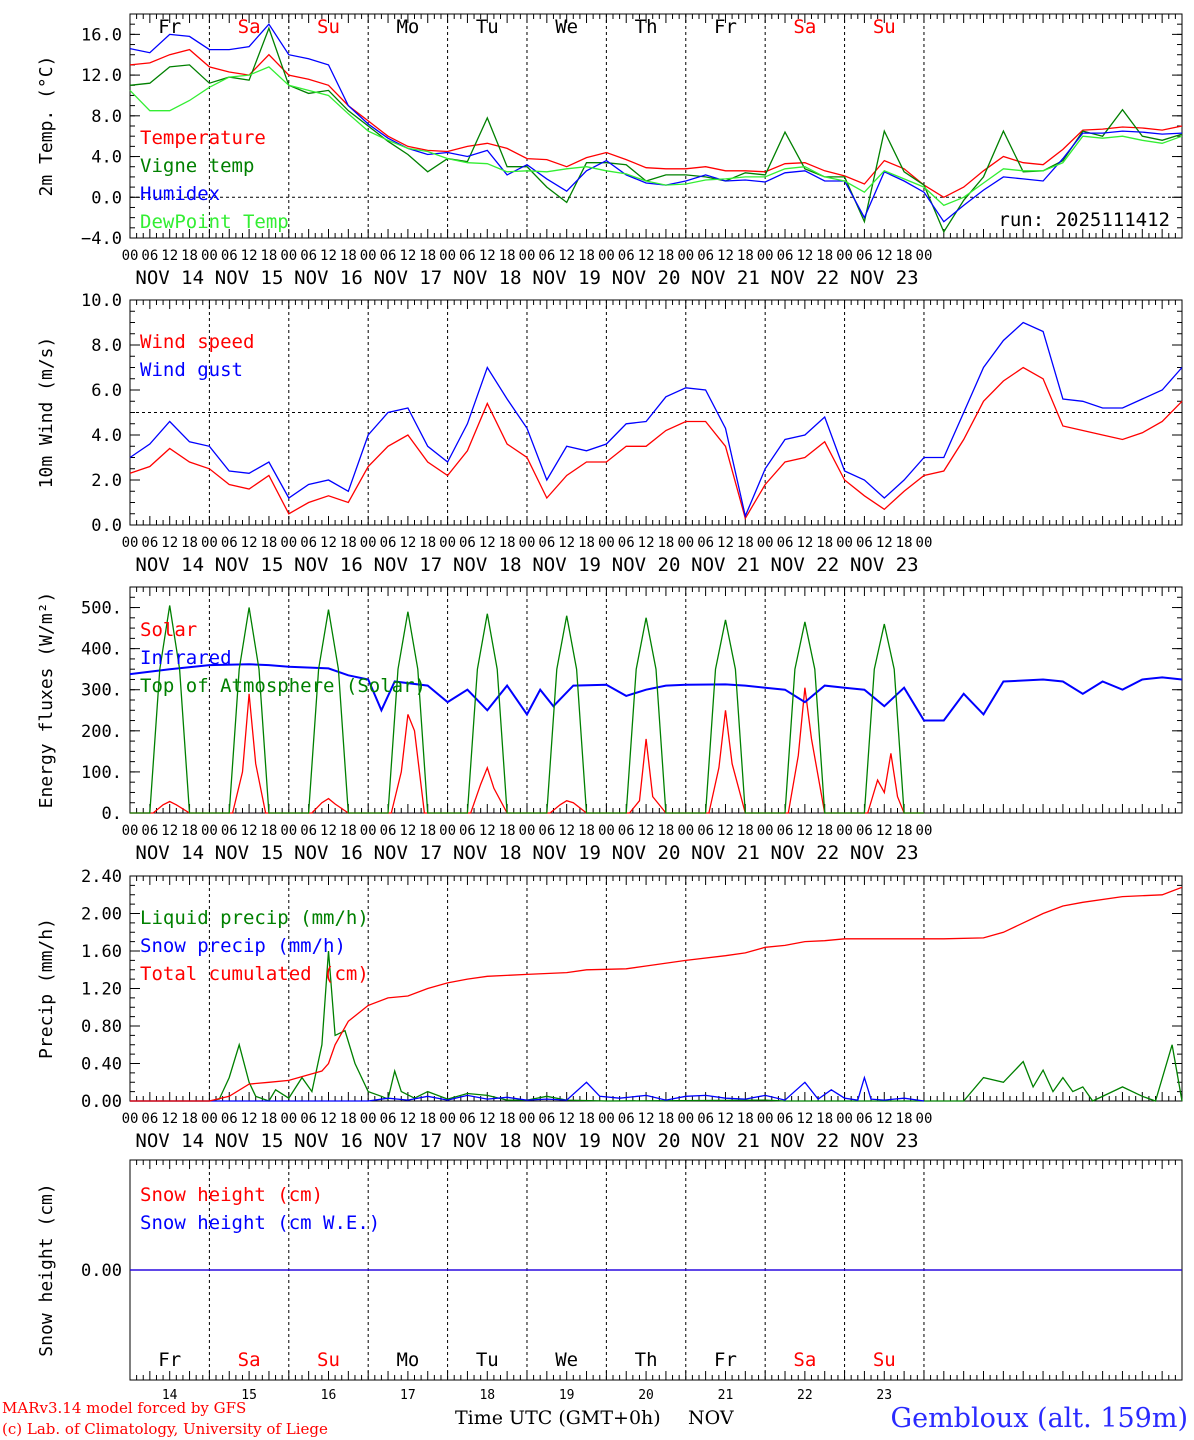 The height and width of the screenshot is (1440, 1194). What do you see at coordinates (197, 166) in the screenshot?
I see `legend-entry: Vigne temp` at bounding box center [197, 166].